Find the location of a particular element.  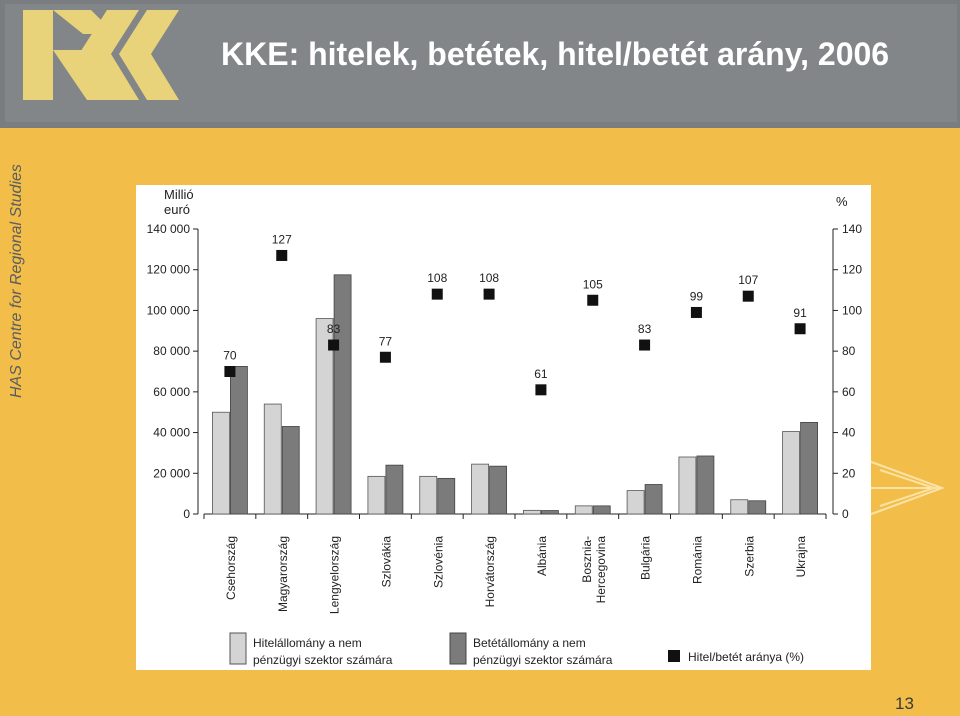

category-label: Albánia is located at coordinates (542, 556).